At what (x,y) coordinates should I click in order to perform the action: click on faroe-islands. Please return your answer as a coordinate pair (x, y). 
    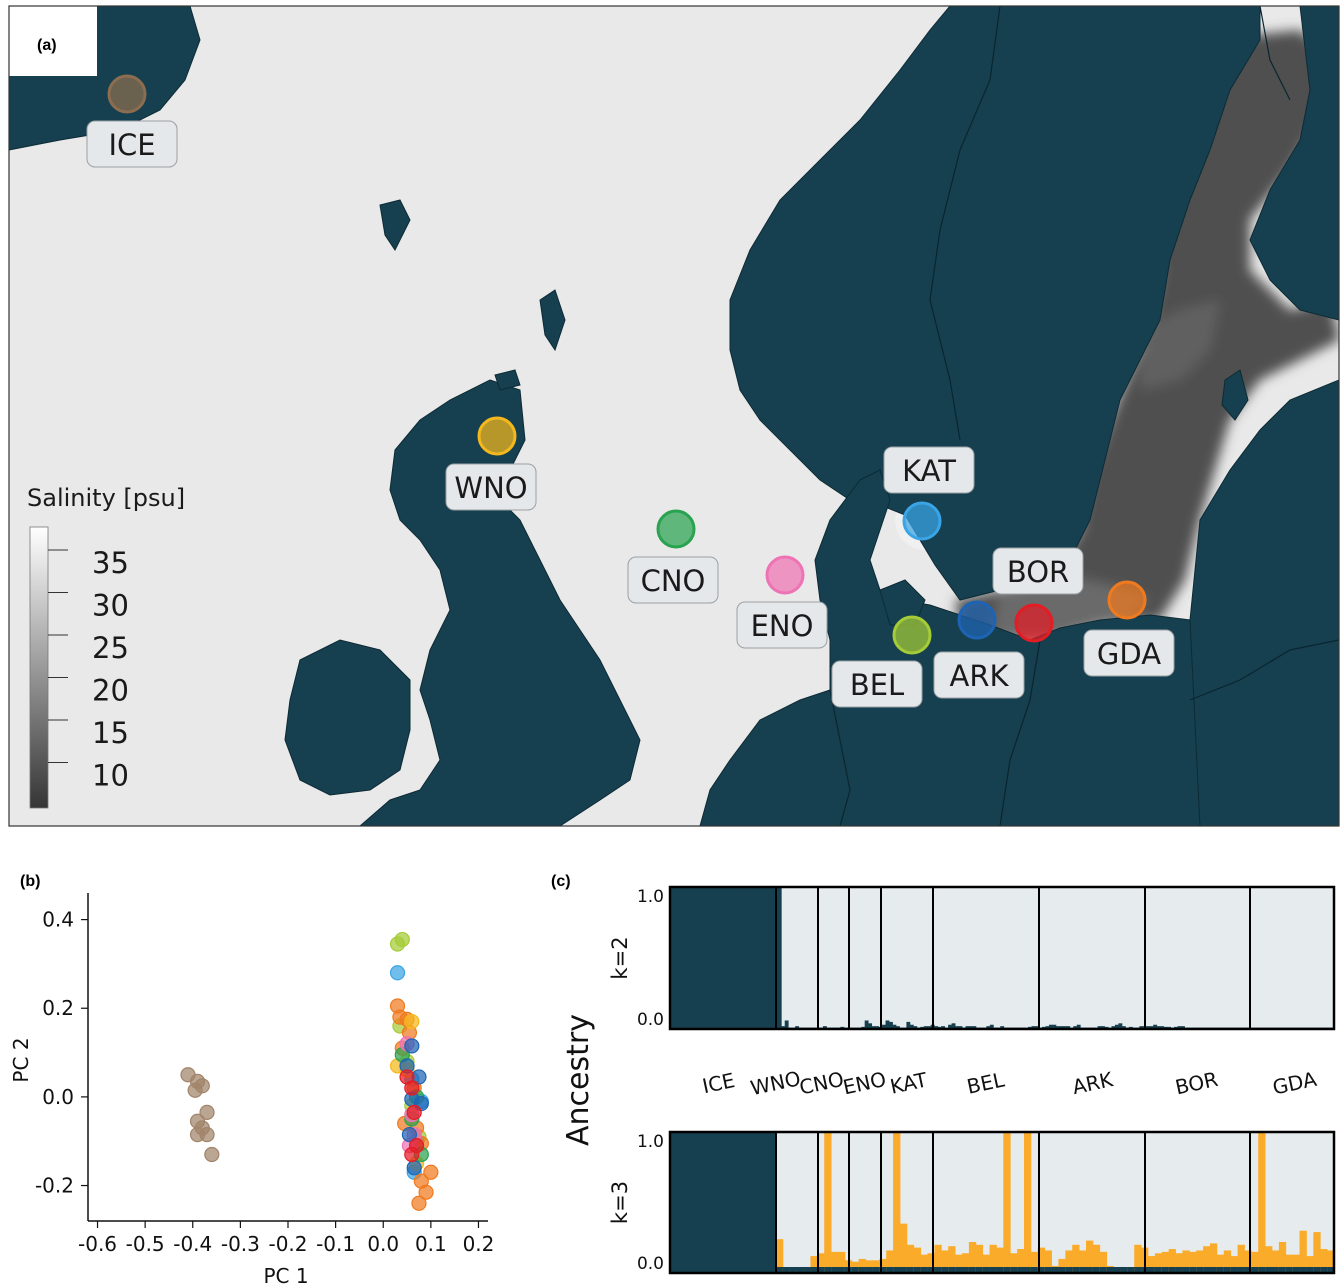
    Looking at the image, I should click on (395, 225).